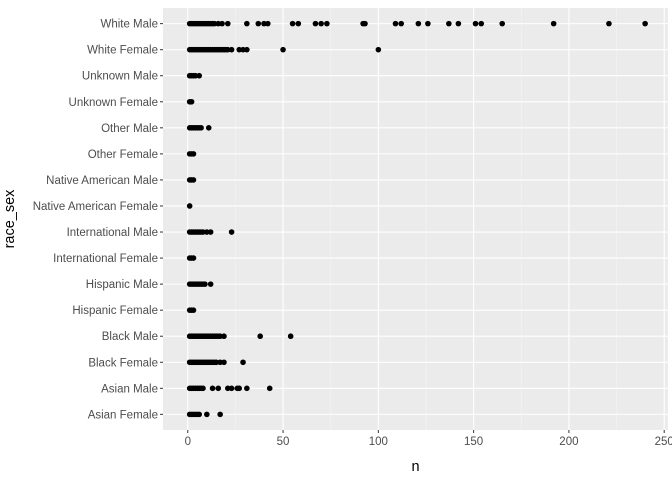  I want to click on y-tick-label: Asian Male, so click(129, 389).